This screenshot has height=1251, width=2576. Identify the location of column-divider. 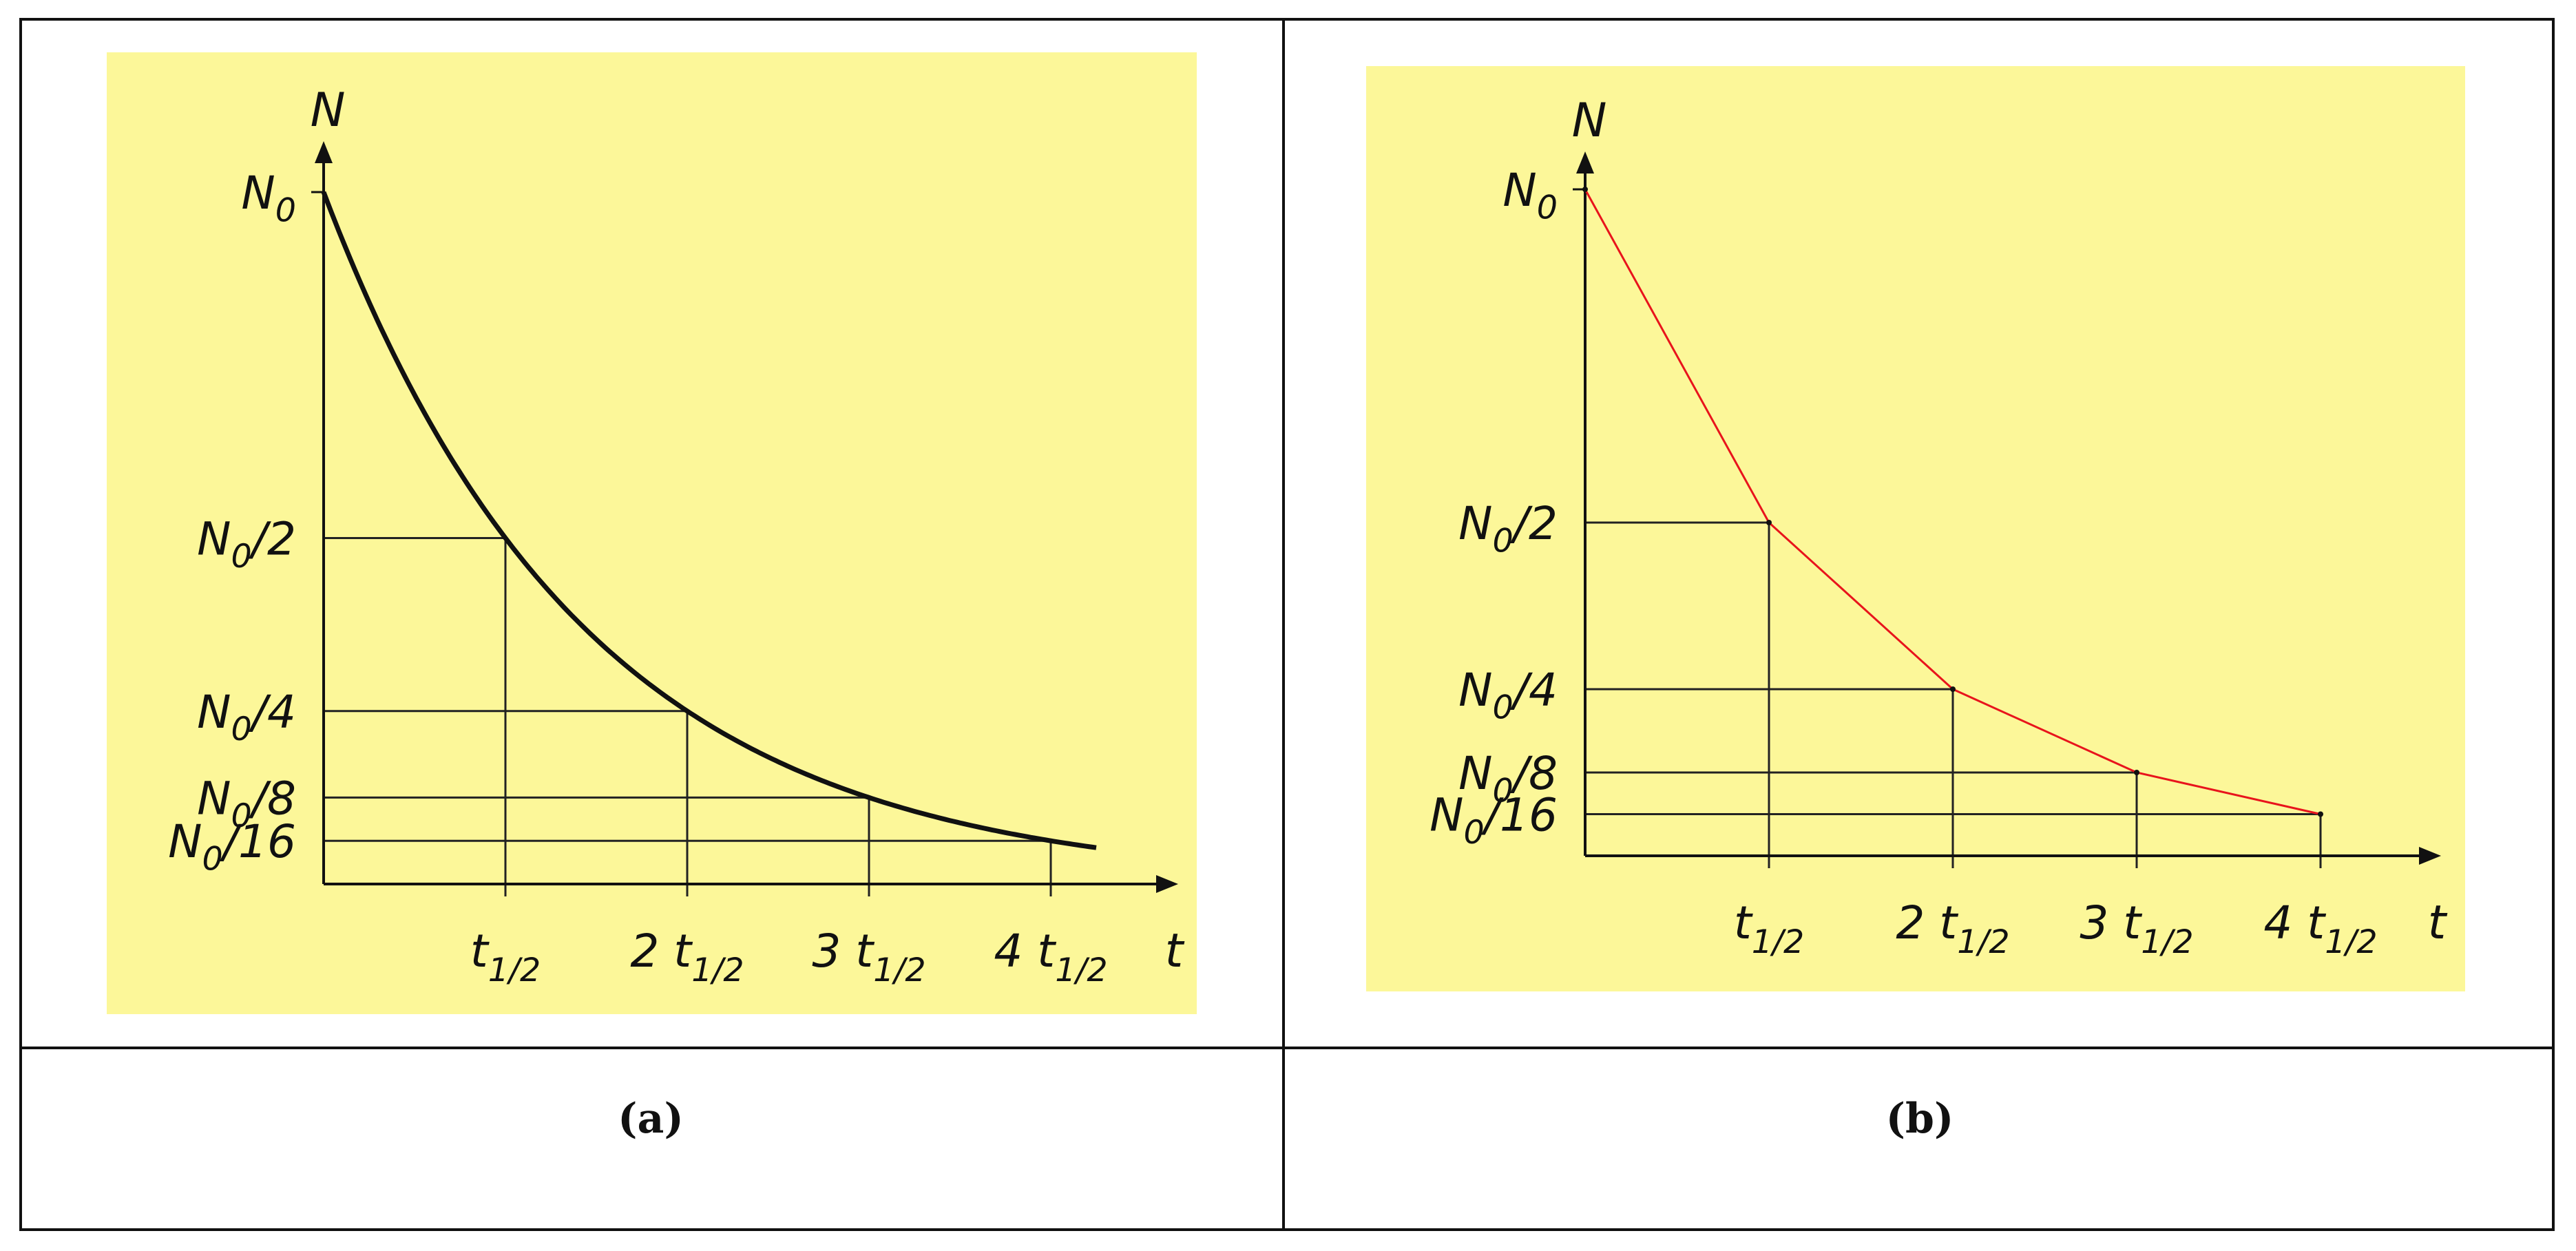
(1283, 624).